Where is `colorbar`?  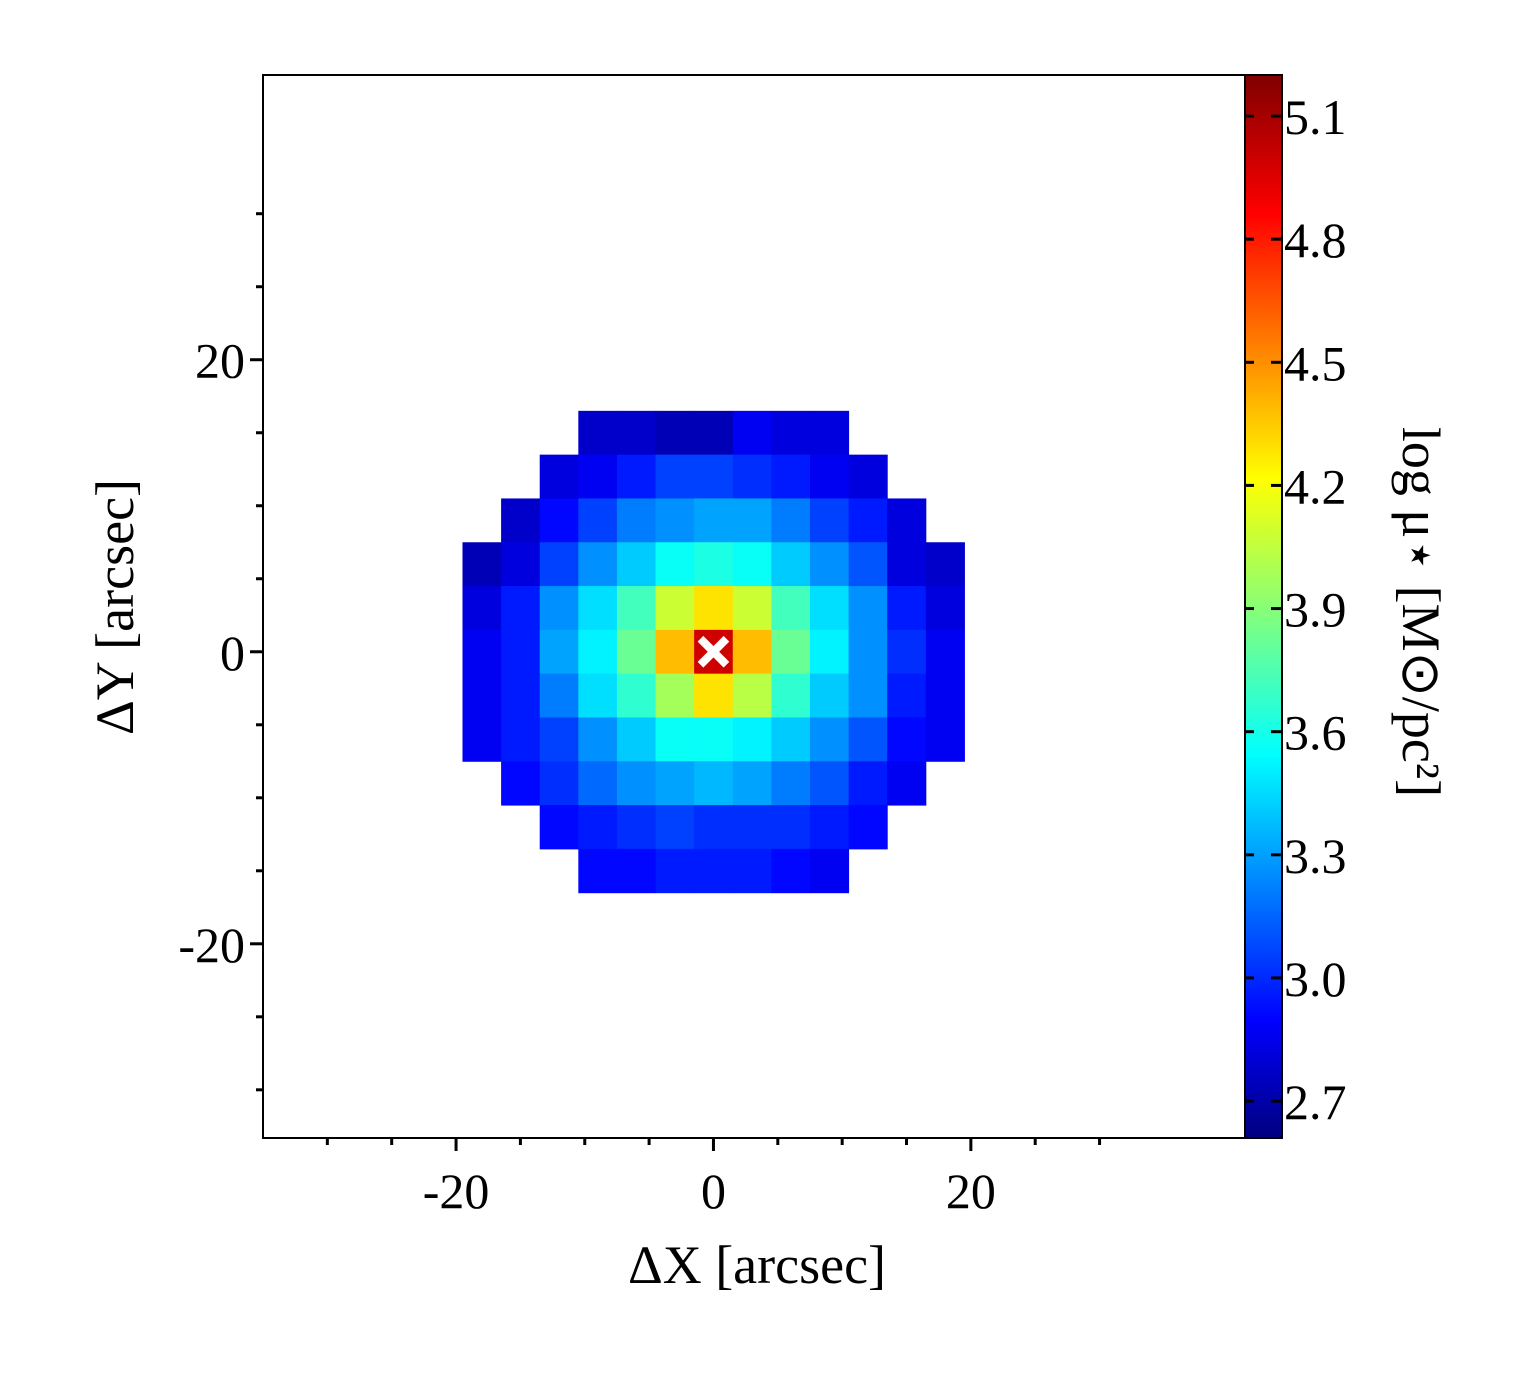 colorbar is located at coordinates (1263, 606).